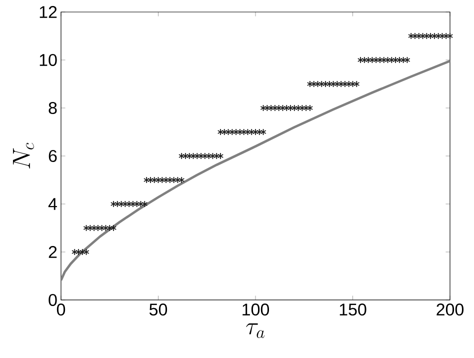 This screenshot has height=358, width=474. I want to click on y-tick-label: 4, so click(52, 204).